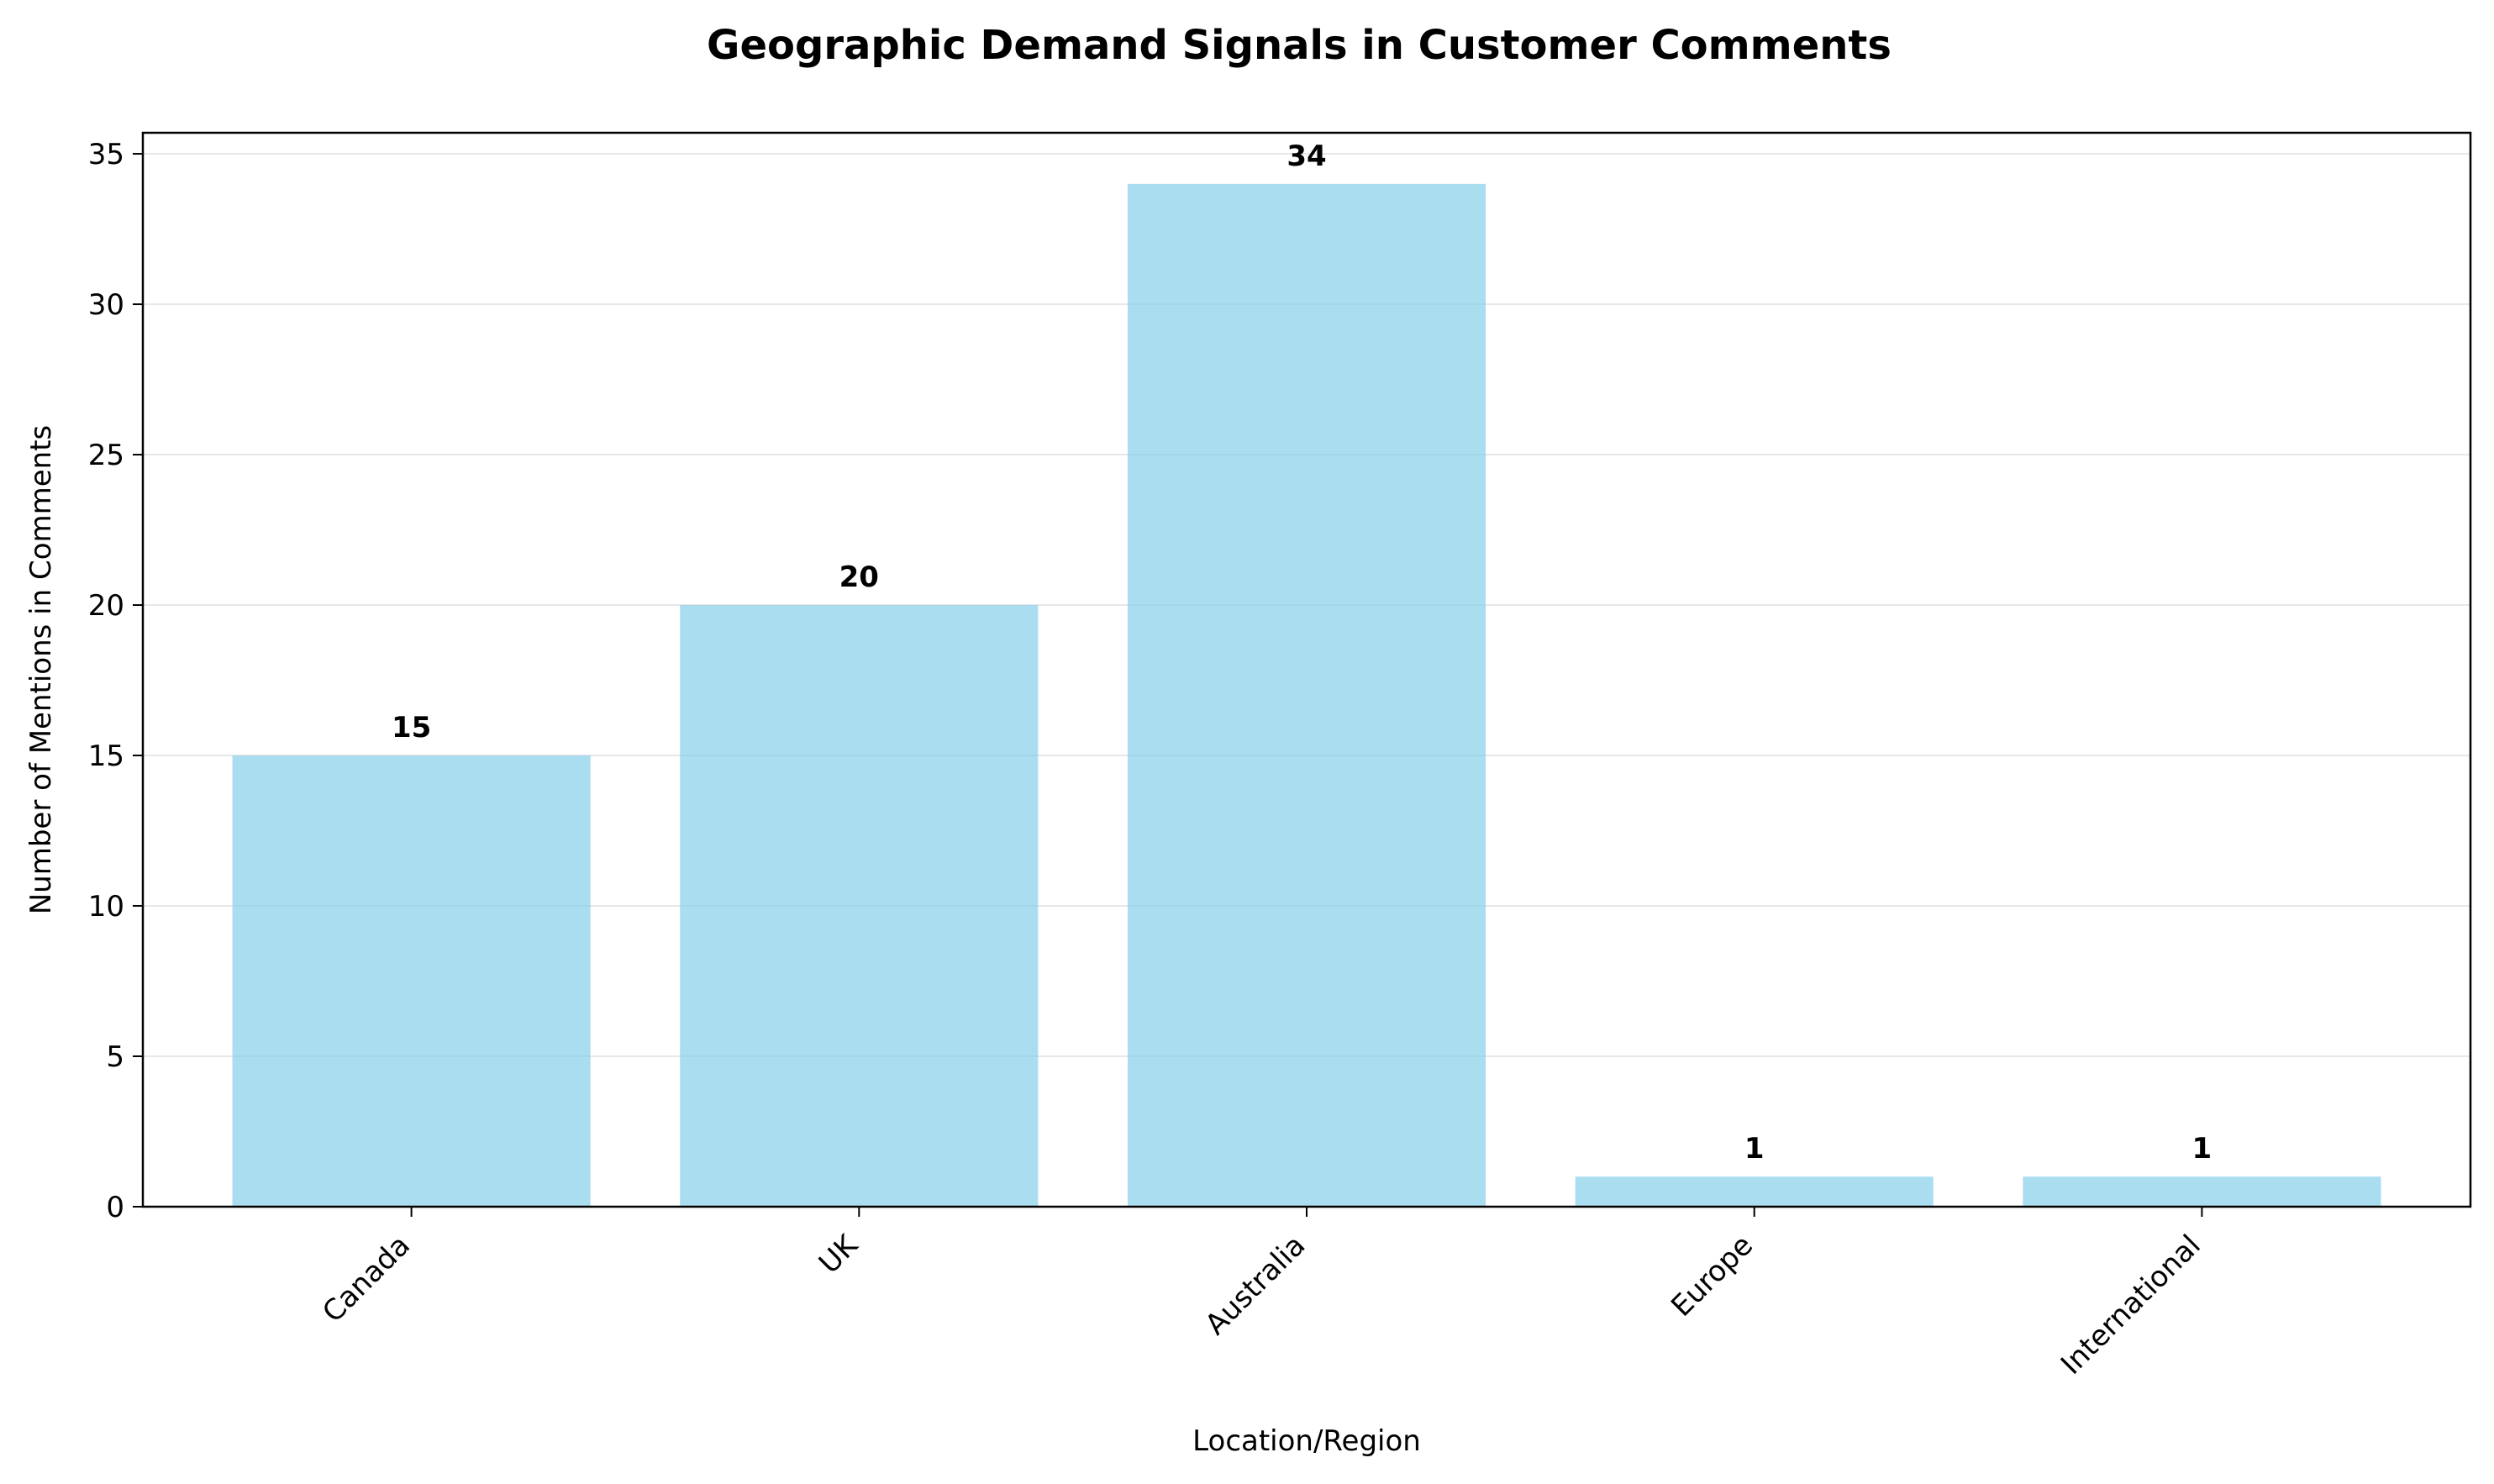  Describe the element at coordinates (106, 756) in the screenshot. I see `y-tick-label: 15` at that location.